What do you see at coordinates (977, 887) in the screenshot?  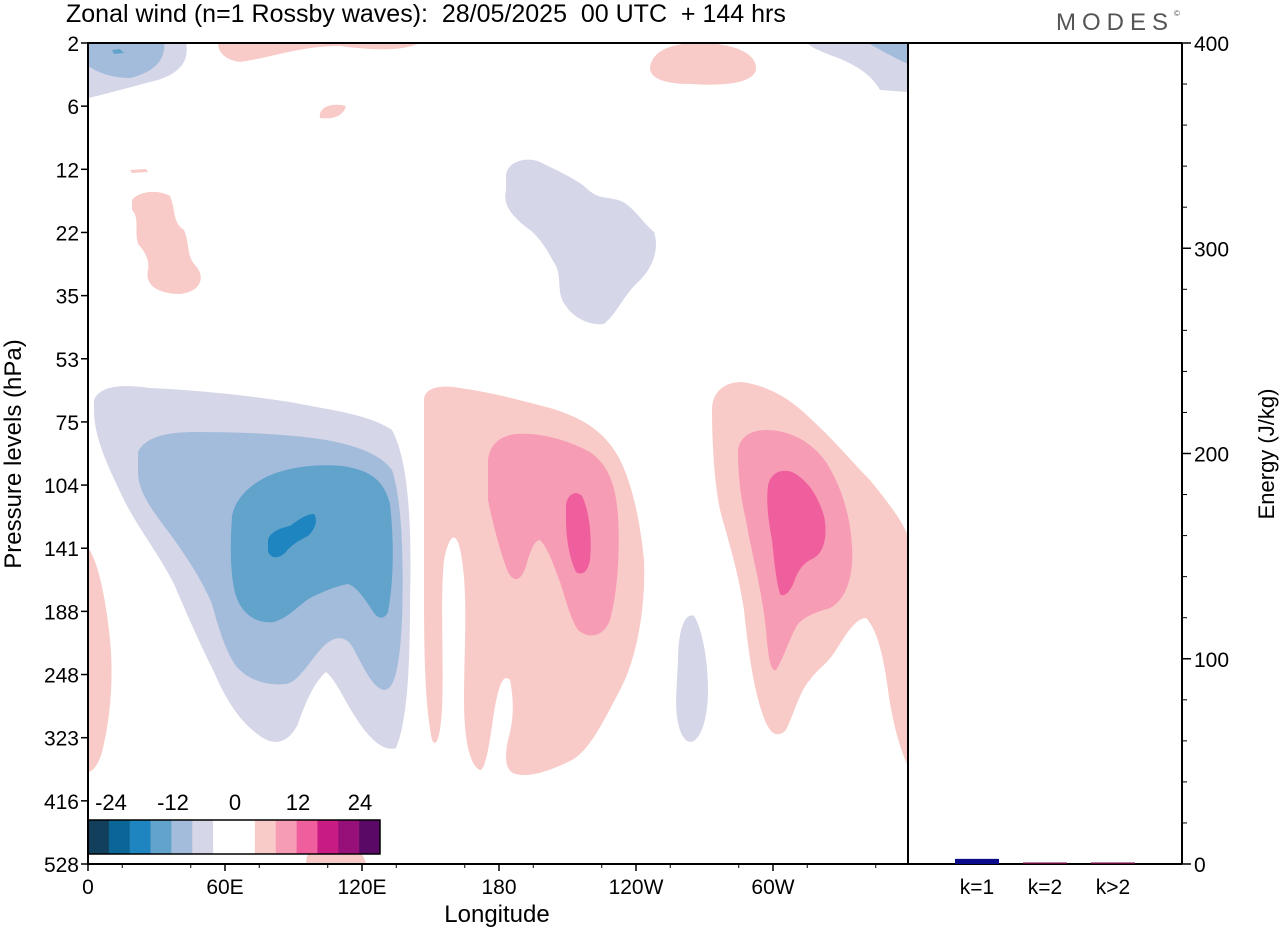 I see `energy-category-label: k=1` at bounding box center [977, 887].